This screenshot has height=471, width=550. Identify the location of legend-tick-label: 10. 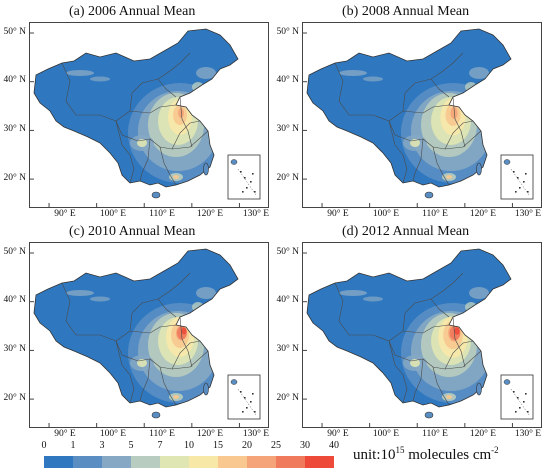
(189, 445).